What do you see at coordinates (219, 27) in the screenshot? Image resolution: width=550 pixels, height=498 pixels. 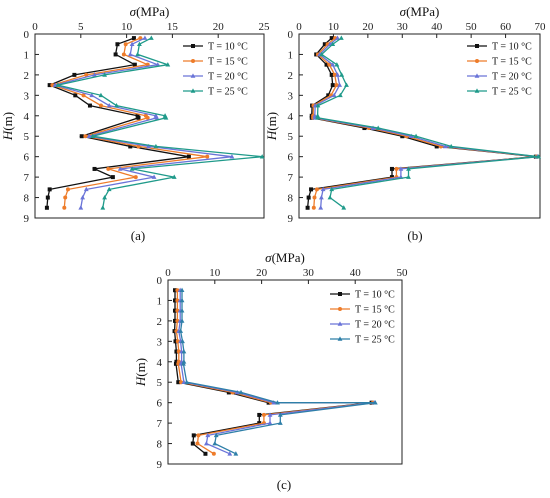 I see `x-tick-label: 20` at bounding box center [219, 27].